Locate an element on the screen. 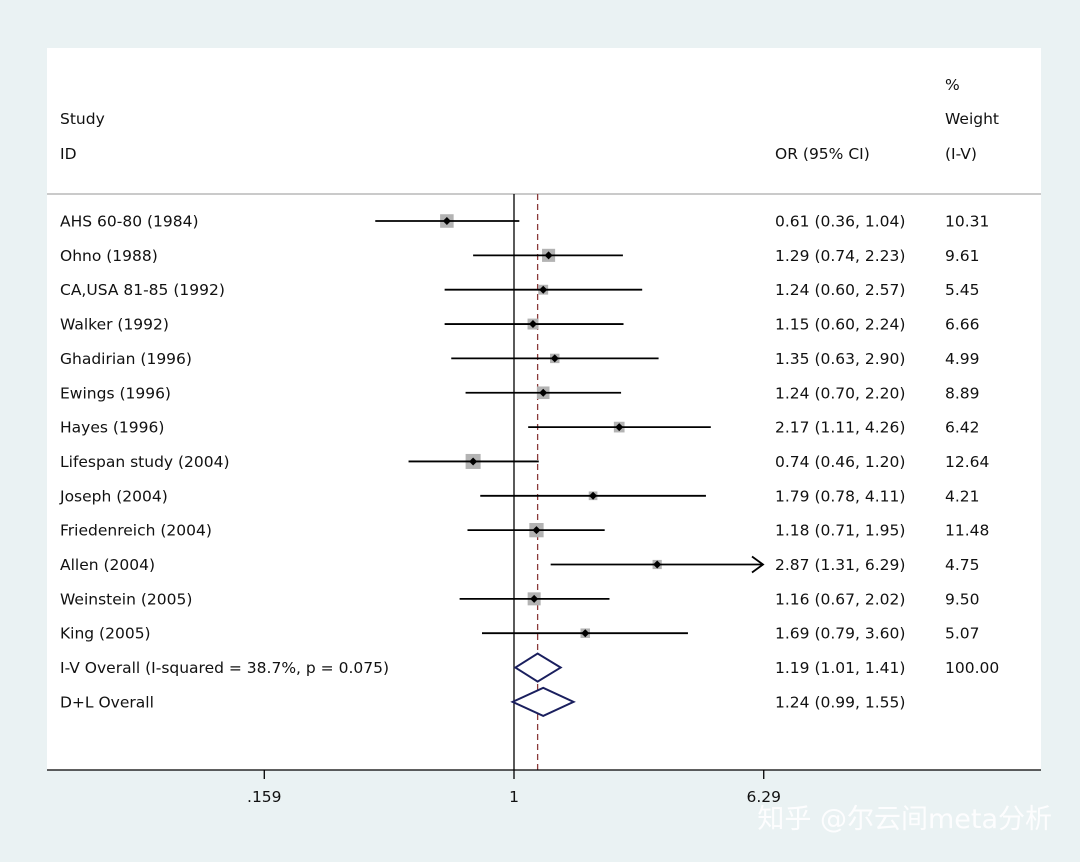 Image resolution: width=1080 pixels, height=862 pixels. weight-value: 10.31 is located at coordinates (967, 222).